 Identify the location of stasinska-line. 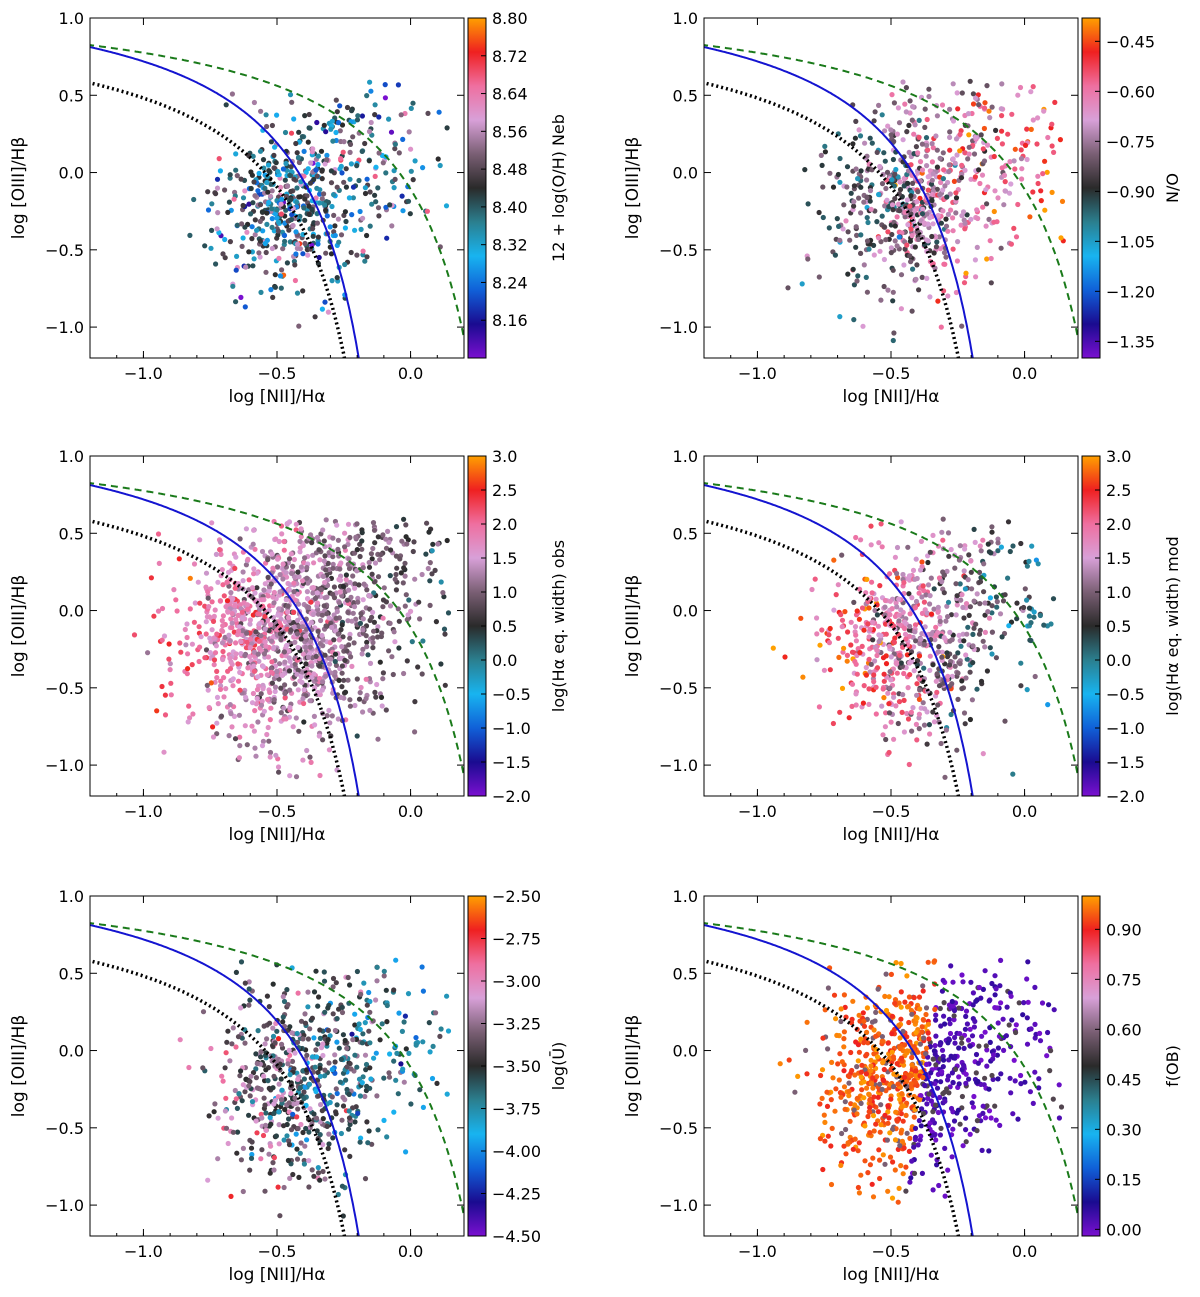
(218, 1097).